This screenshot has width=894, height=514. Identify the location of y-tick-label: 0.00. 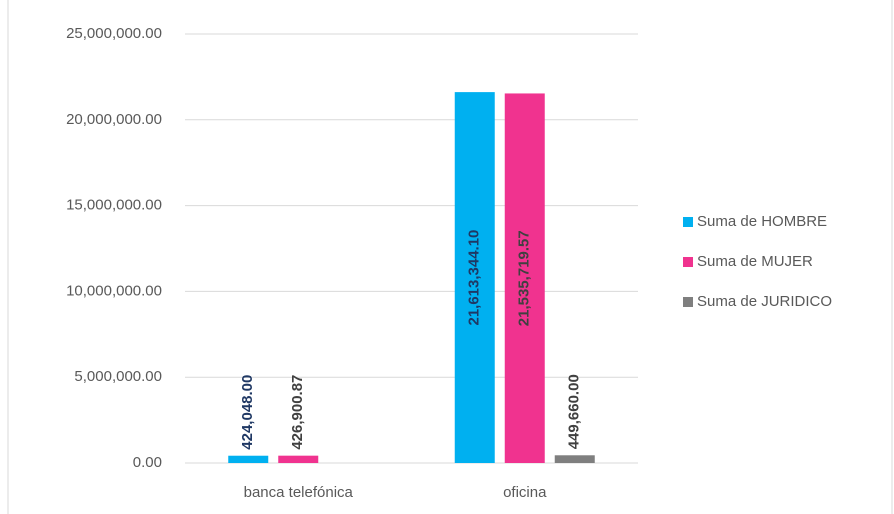
(147, 462).